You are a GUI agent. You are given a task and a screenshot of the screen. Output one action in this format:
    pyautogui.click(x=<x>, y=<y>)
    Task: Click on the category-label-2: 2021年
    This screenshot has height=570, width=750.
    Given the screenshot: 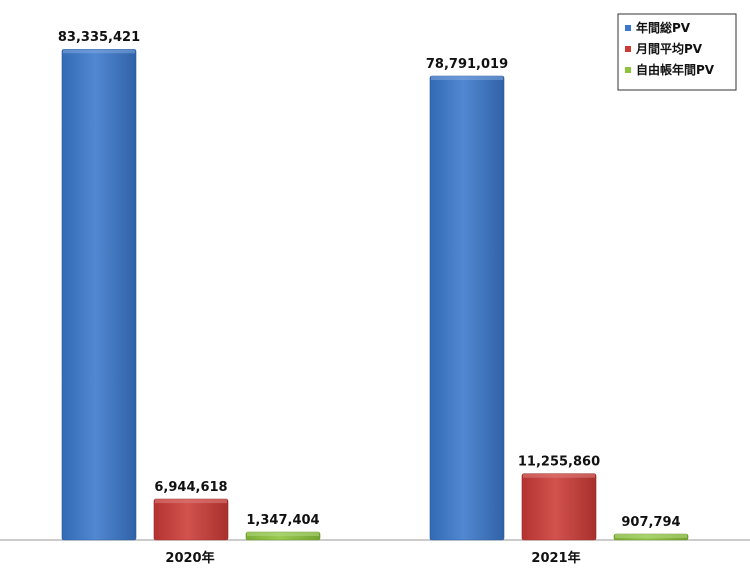 What is the action you would take?
    pyautogui.click(x=555, y=558)
    